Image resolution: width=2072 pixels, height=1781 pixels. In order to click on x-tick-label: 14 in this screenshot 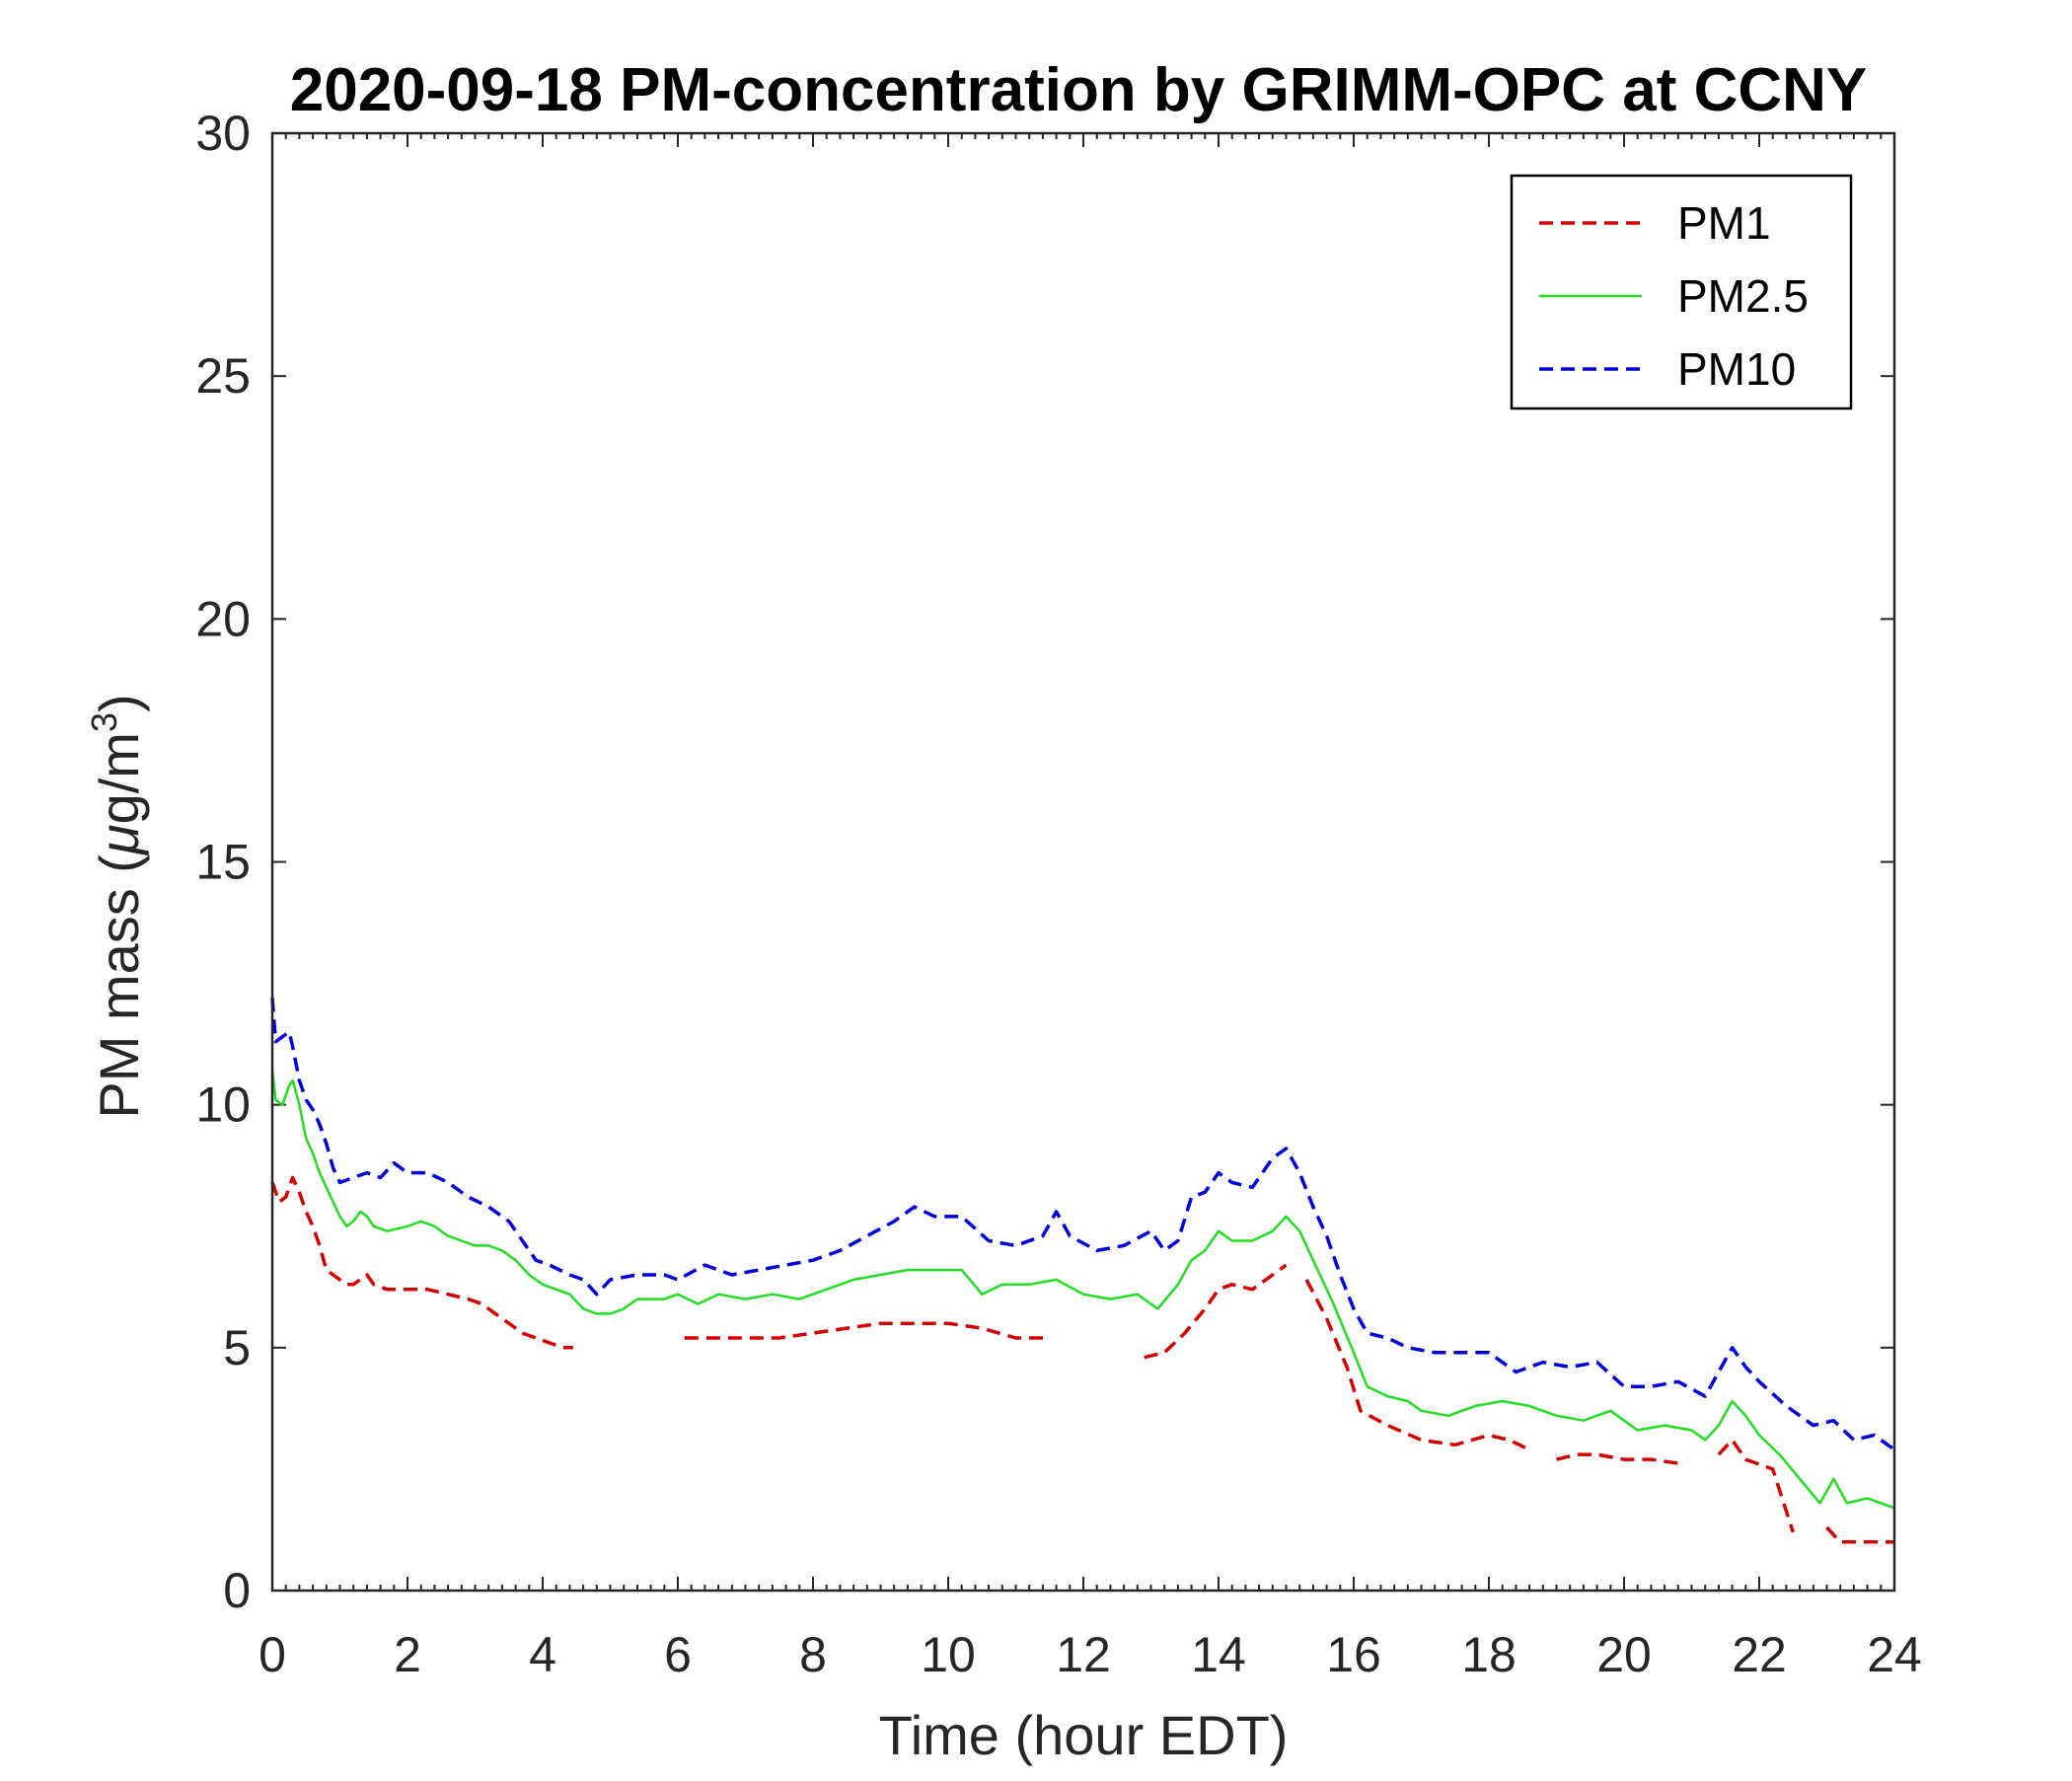, I will do `click(1218, 1654)`.